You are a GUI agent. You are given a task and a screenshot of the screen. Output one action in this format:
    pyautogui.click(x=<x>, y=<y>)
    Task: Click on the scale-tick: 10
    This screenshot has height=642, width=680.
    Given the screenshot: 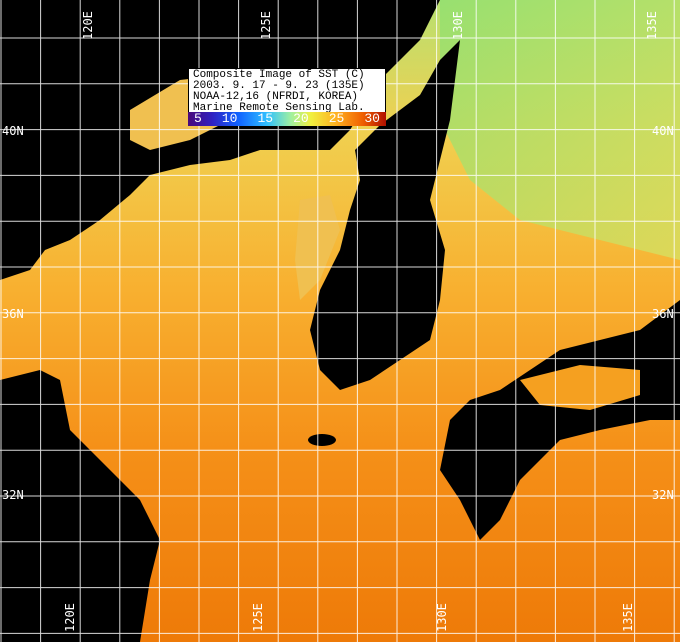 What is the action you would take?
    pyautogui.click(x=229, y=118)
    